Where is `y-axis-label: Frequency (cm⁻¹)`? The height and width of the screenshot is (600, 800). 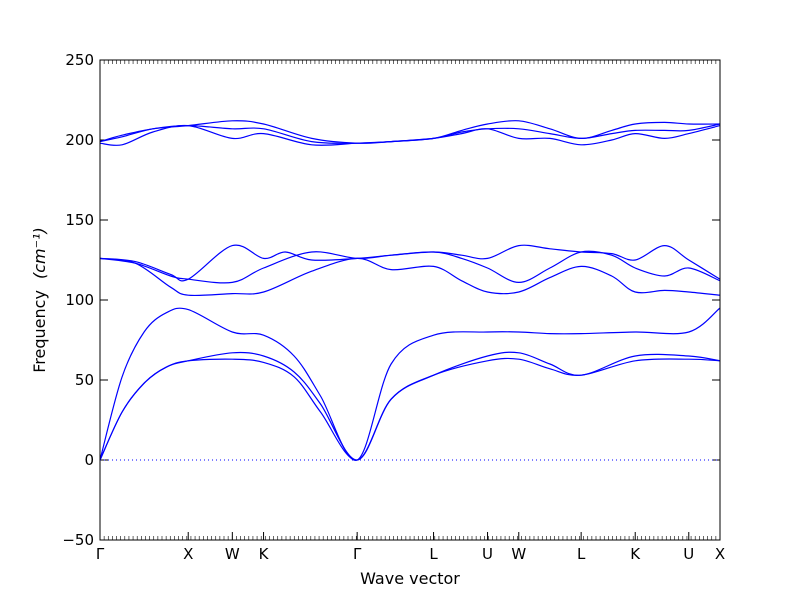
y-axis-label: Frequency (cm⁻¹) is located at coordinates (39, 299).